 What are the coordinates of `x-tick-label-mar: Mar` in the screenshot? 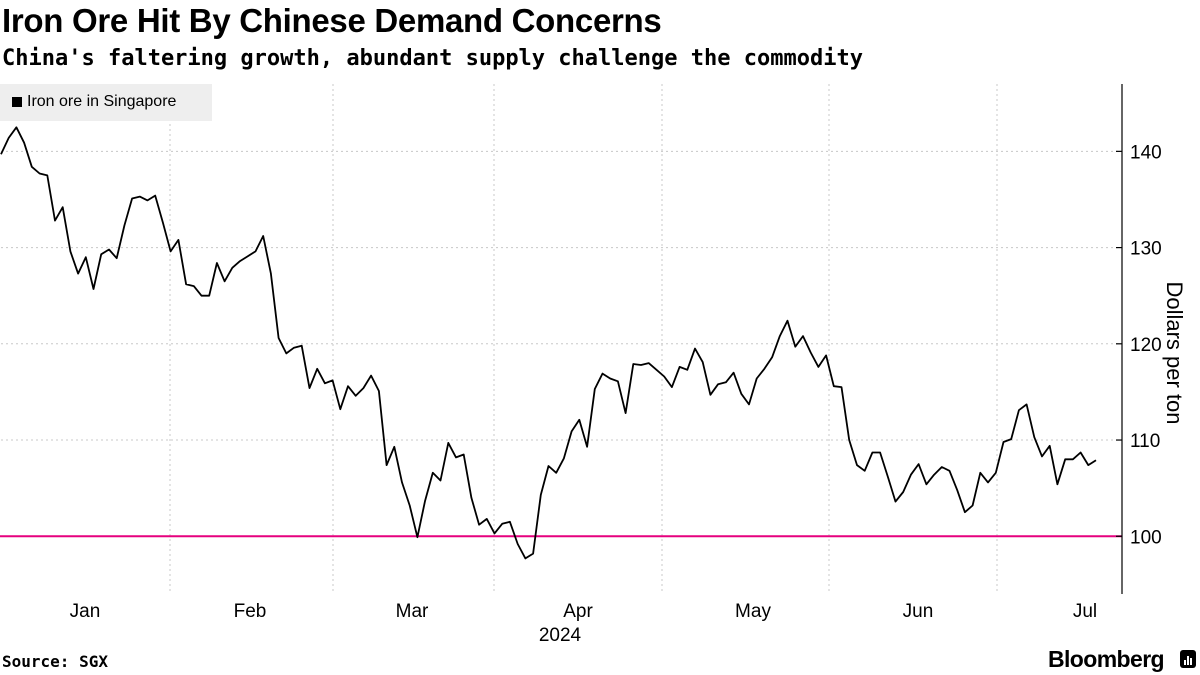 It's located at (412, 611).